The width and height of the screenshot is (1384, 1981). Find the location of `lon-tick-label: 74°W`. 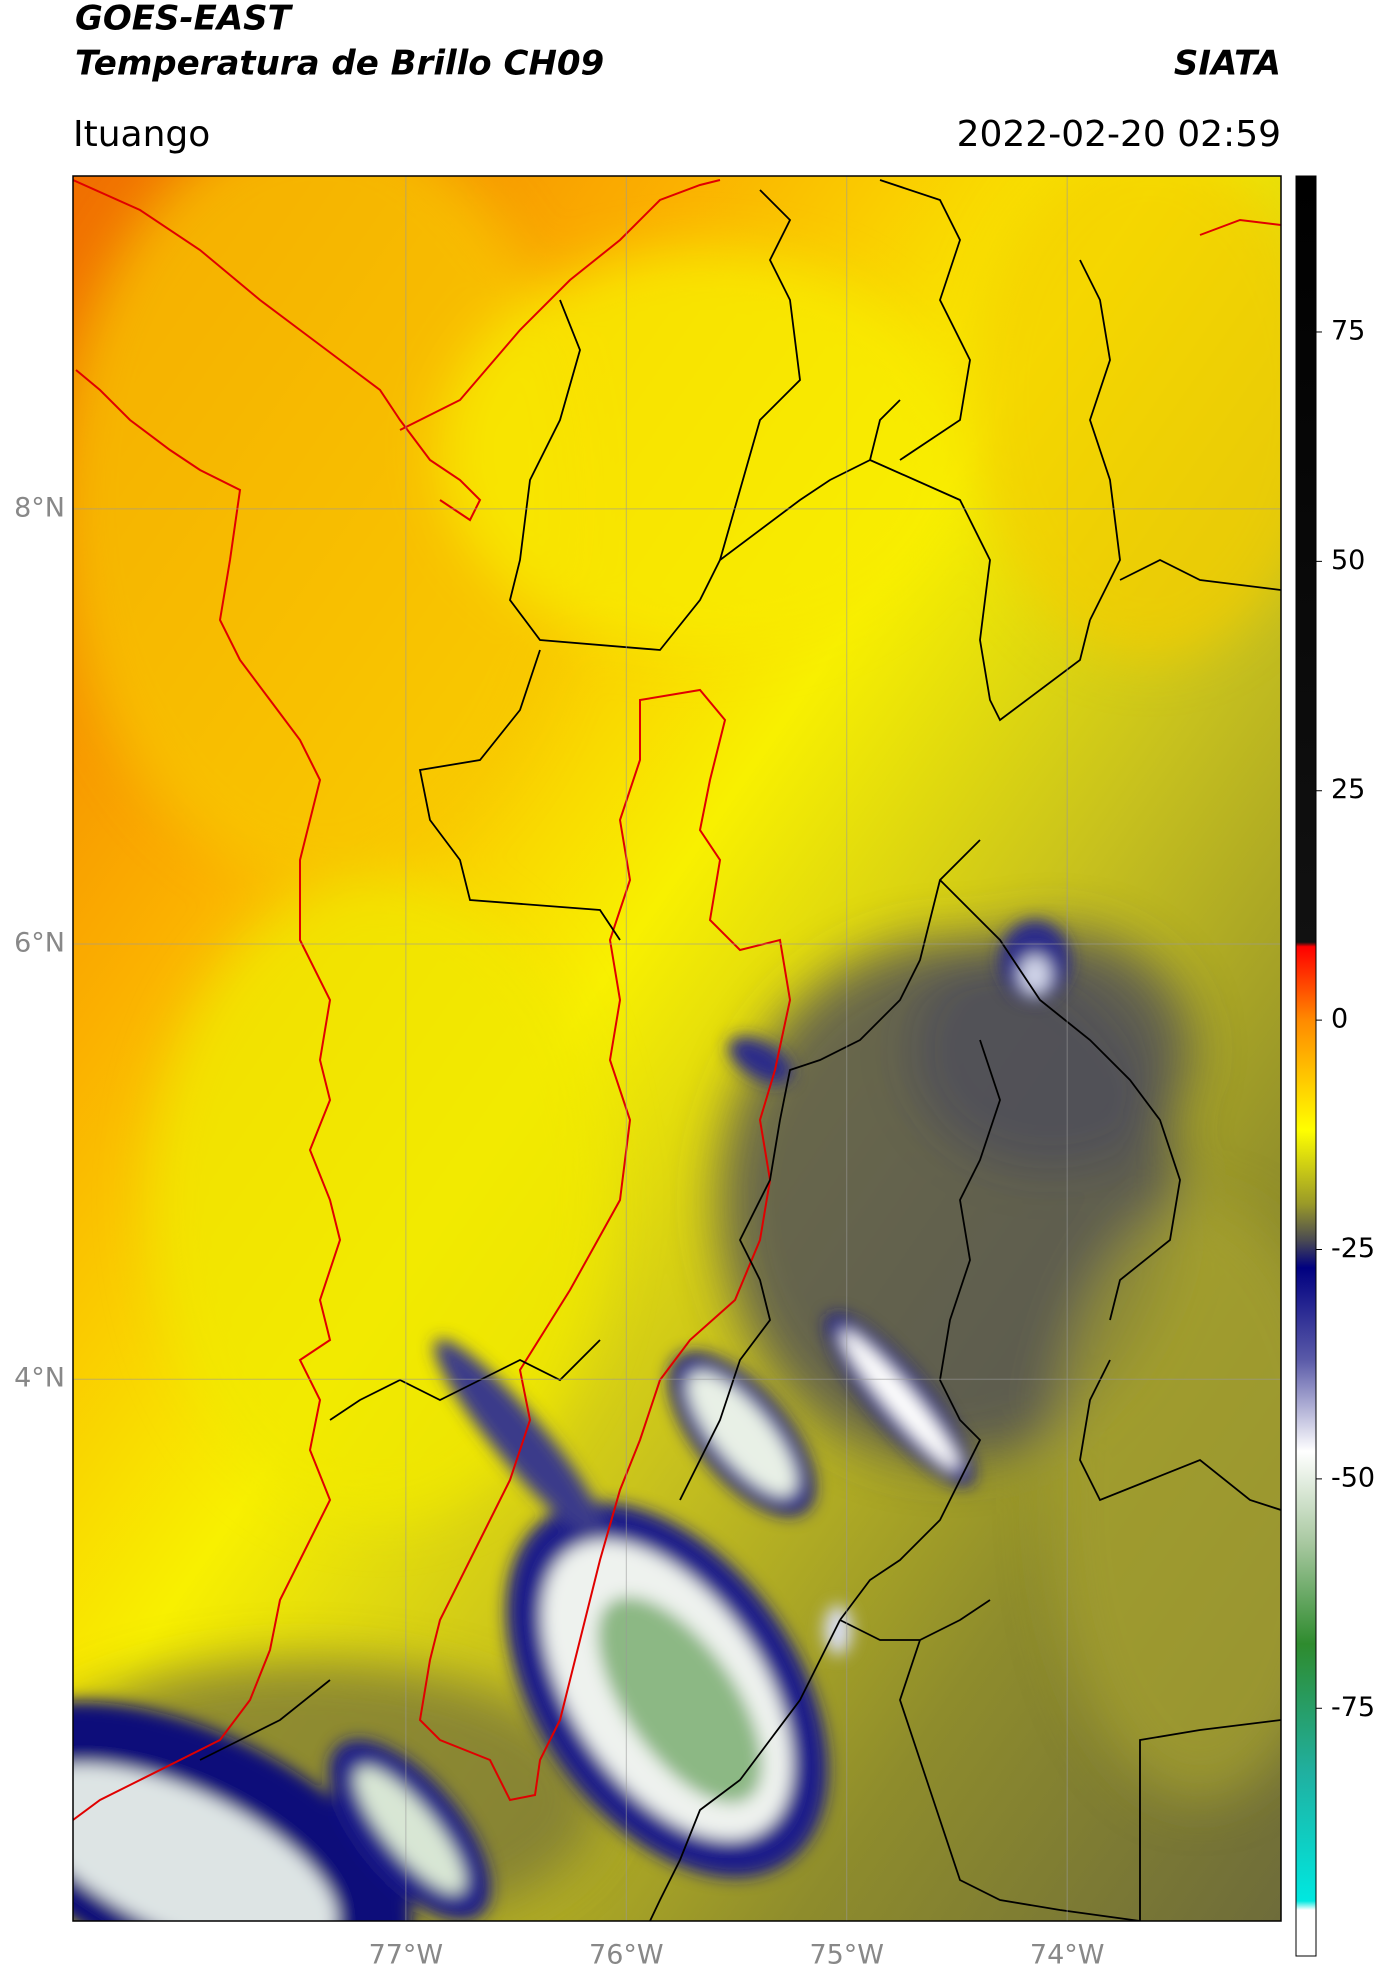

lon-tick-label: 74°W is located at coordinates (1067, 1955).